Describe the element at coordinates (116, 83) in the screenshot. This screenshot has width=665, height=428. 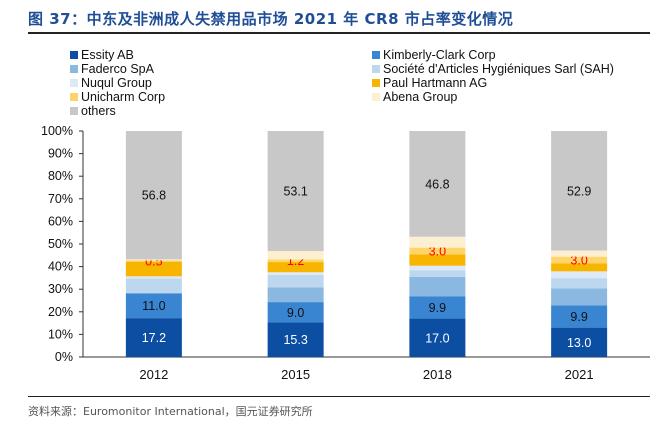
I see `legend-label: Nuqul Group` at that location.